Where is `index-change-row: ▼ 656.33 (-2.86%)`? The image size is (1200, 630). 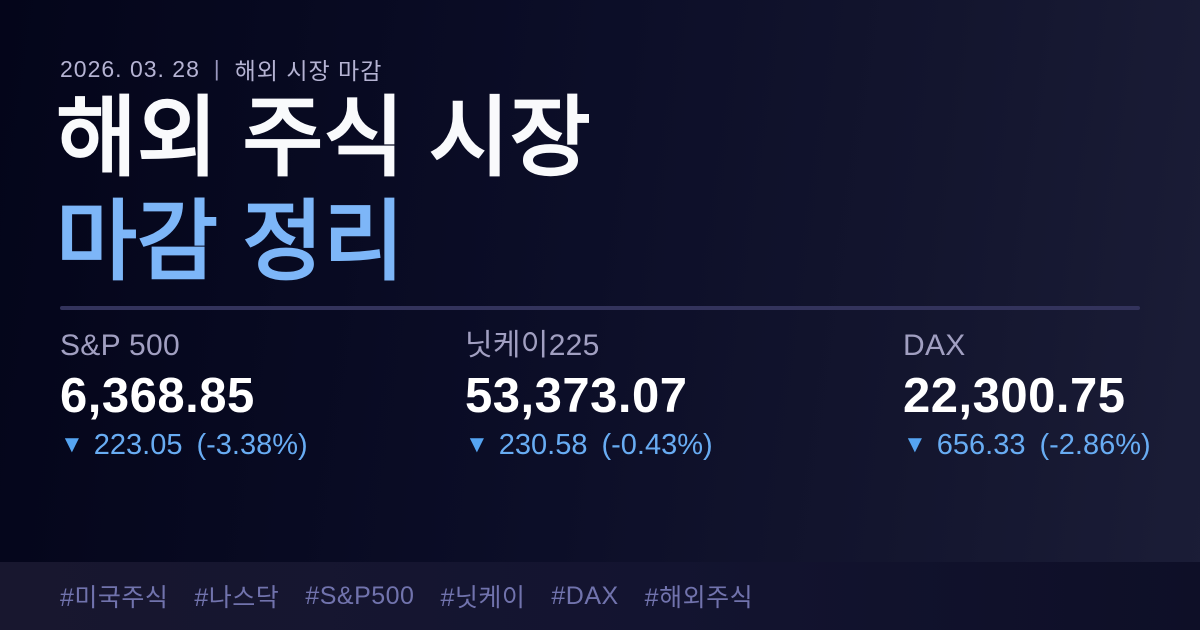
index-change-row: ▼ 656.33 (-2.86%) is located at coordinates (1027, 445).